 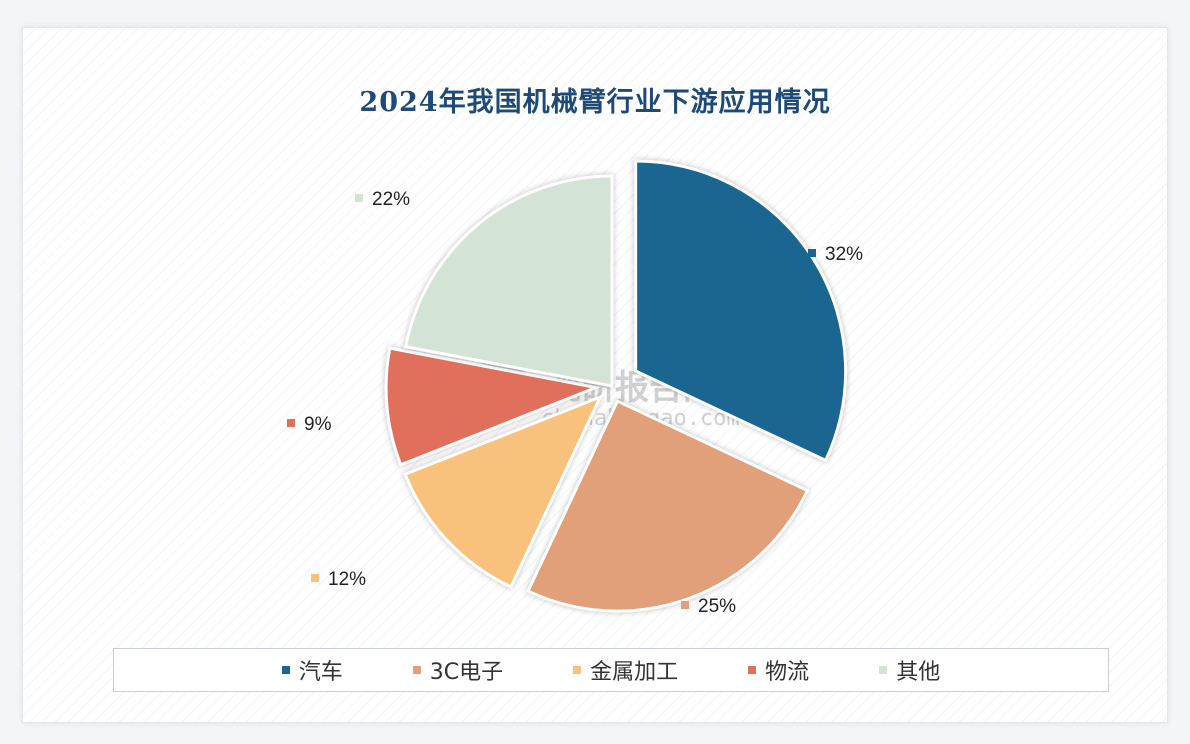 What do you see at coordinates (309, 425) in the screenshot?
I see `slice-label-3: 9%` at bounding box center [309, 425].